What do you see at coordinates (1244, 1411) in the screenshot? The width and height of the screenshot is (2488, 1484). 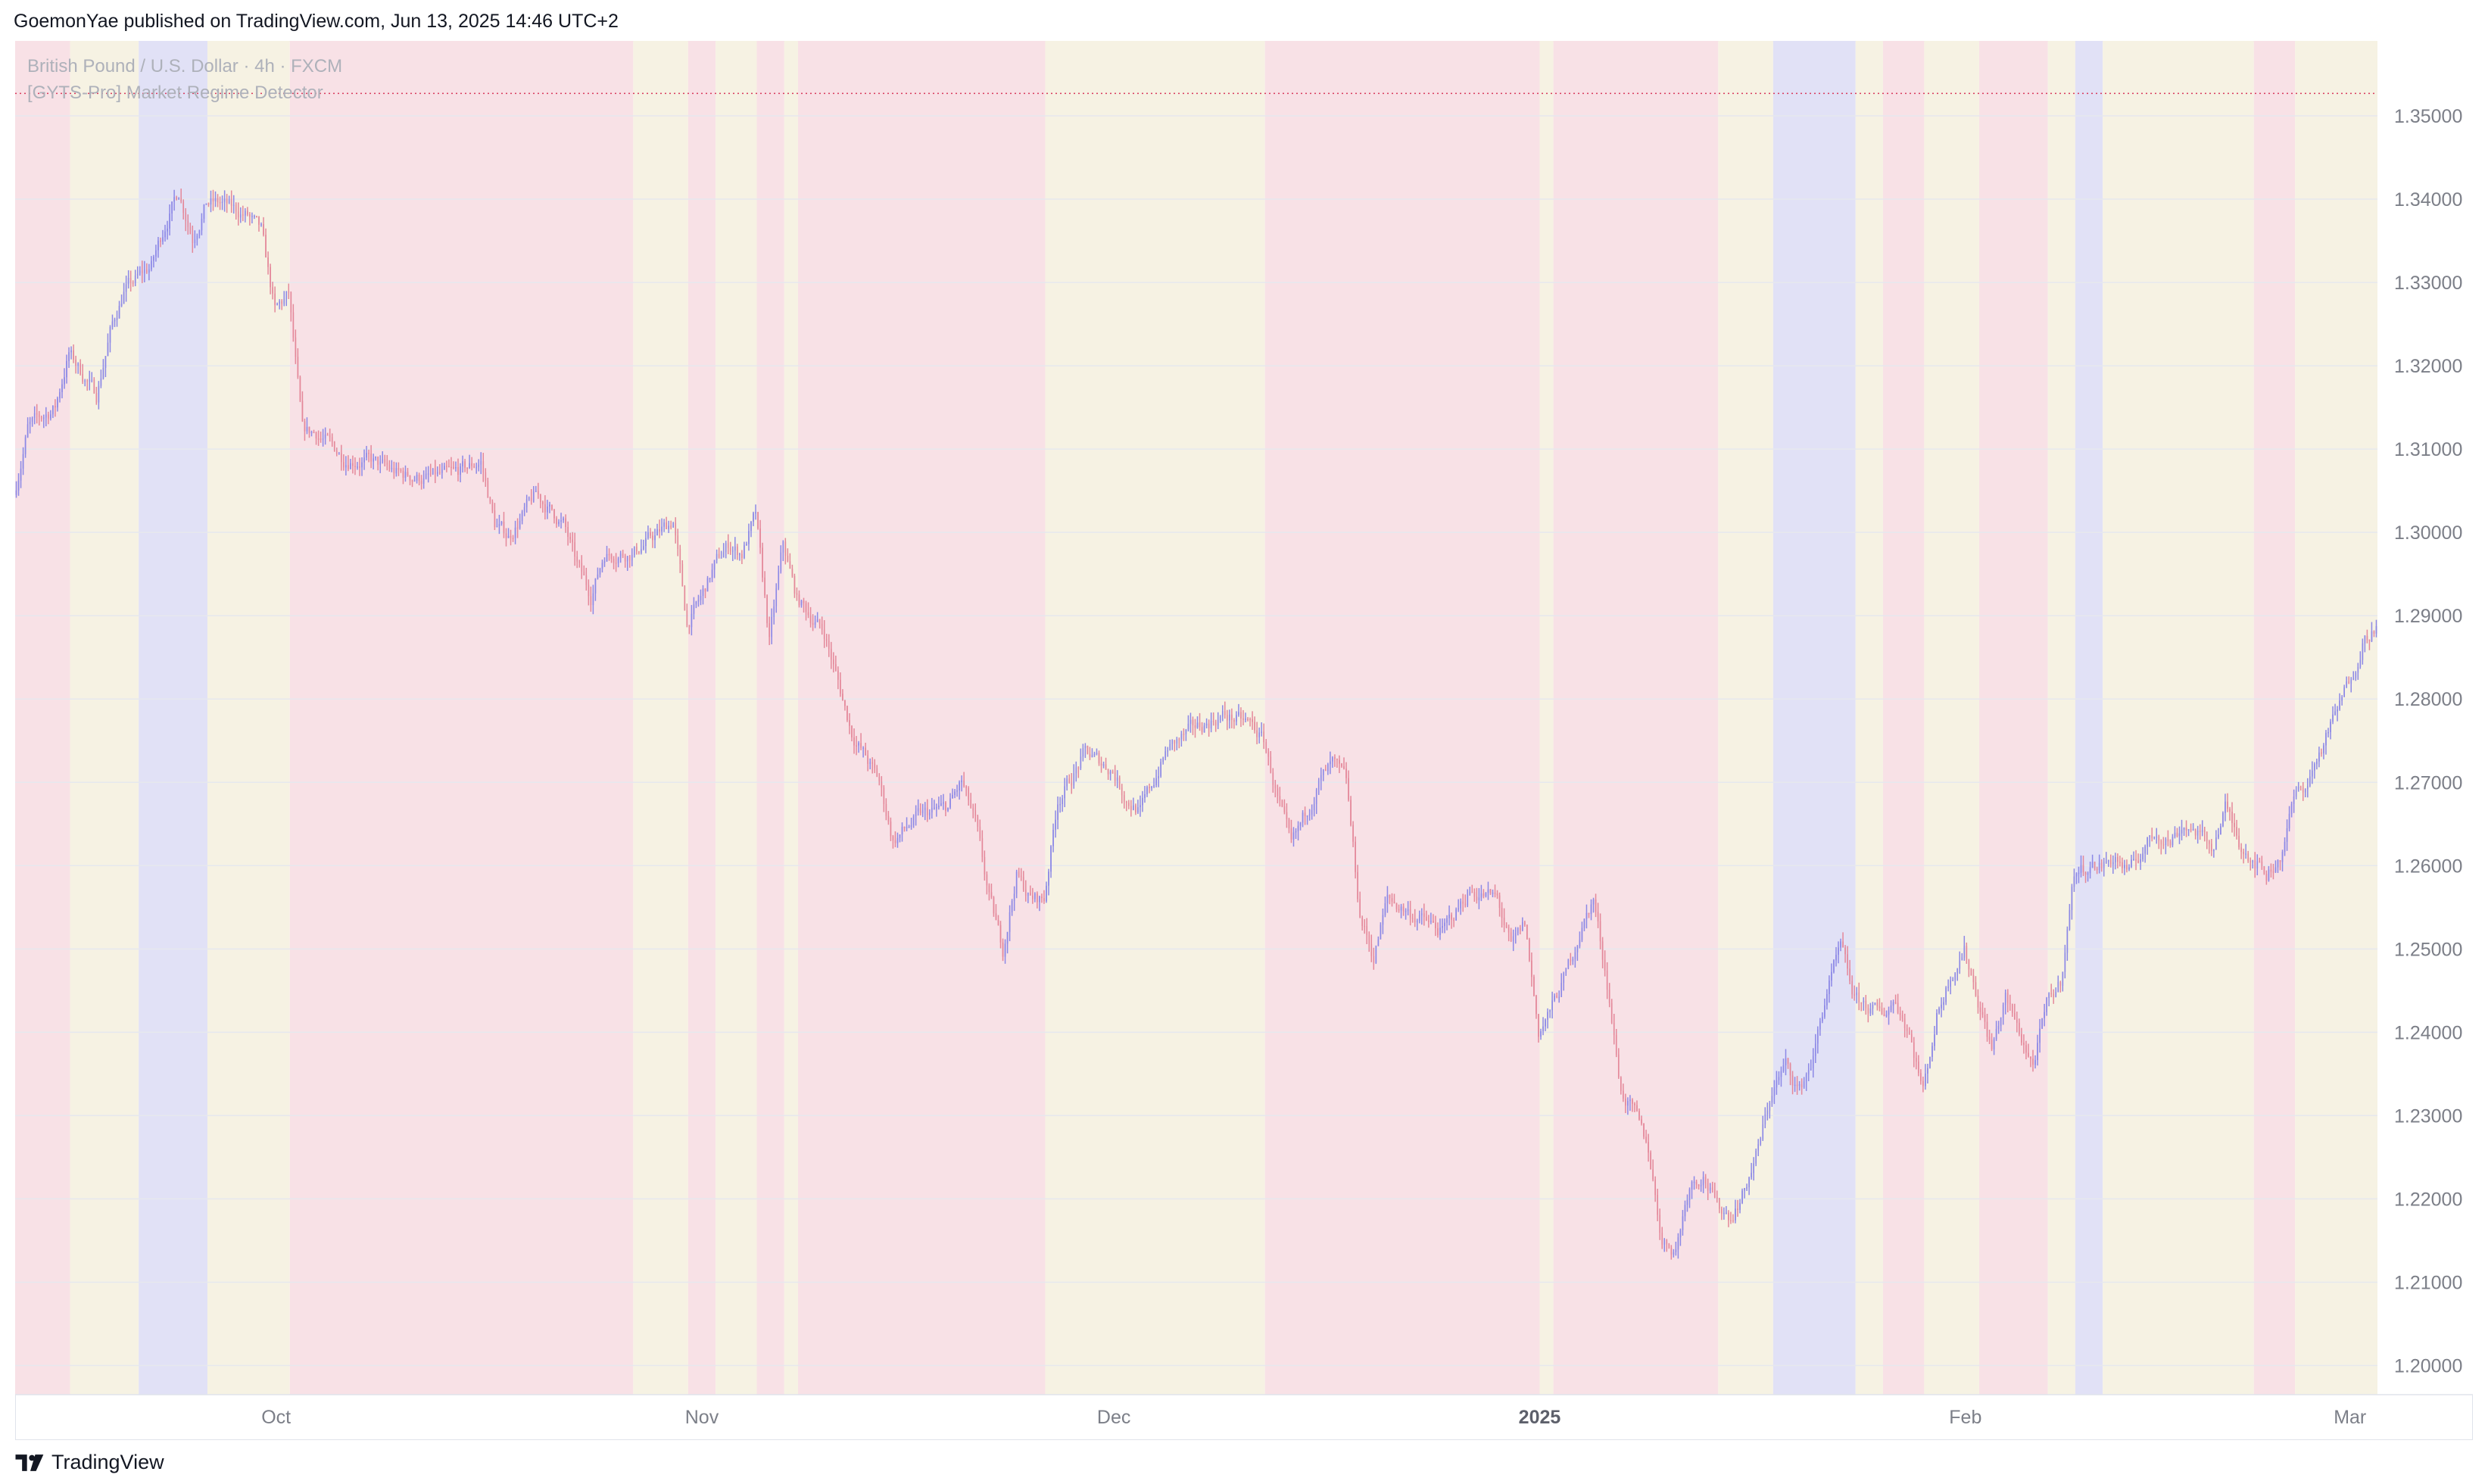 I see `time-axis: Oct Nov Dec 2025 Feb Mar` at bounding box center [1244, 1411].